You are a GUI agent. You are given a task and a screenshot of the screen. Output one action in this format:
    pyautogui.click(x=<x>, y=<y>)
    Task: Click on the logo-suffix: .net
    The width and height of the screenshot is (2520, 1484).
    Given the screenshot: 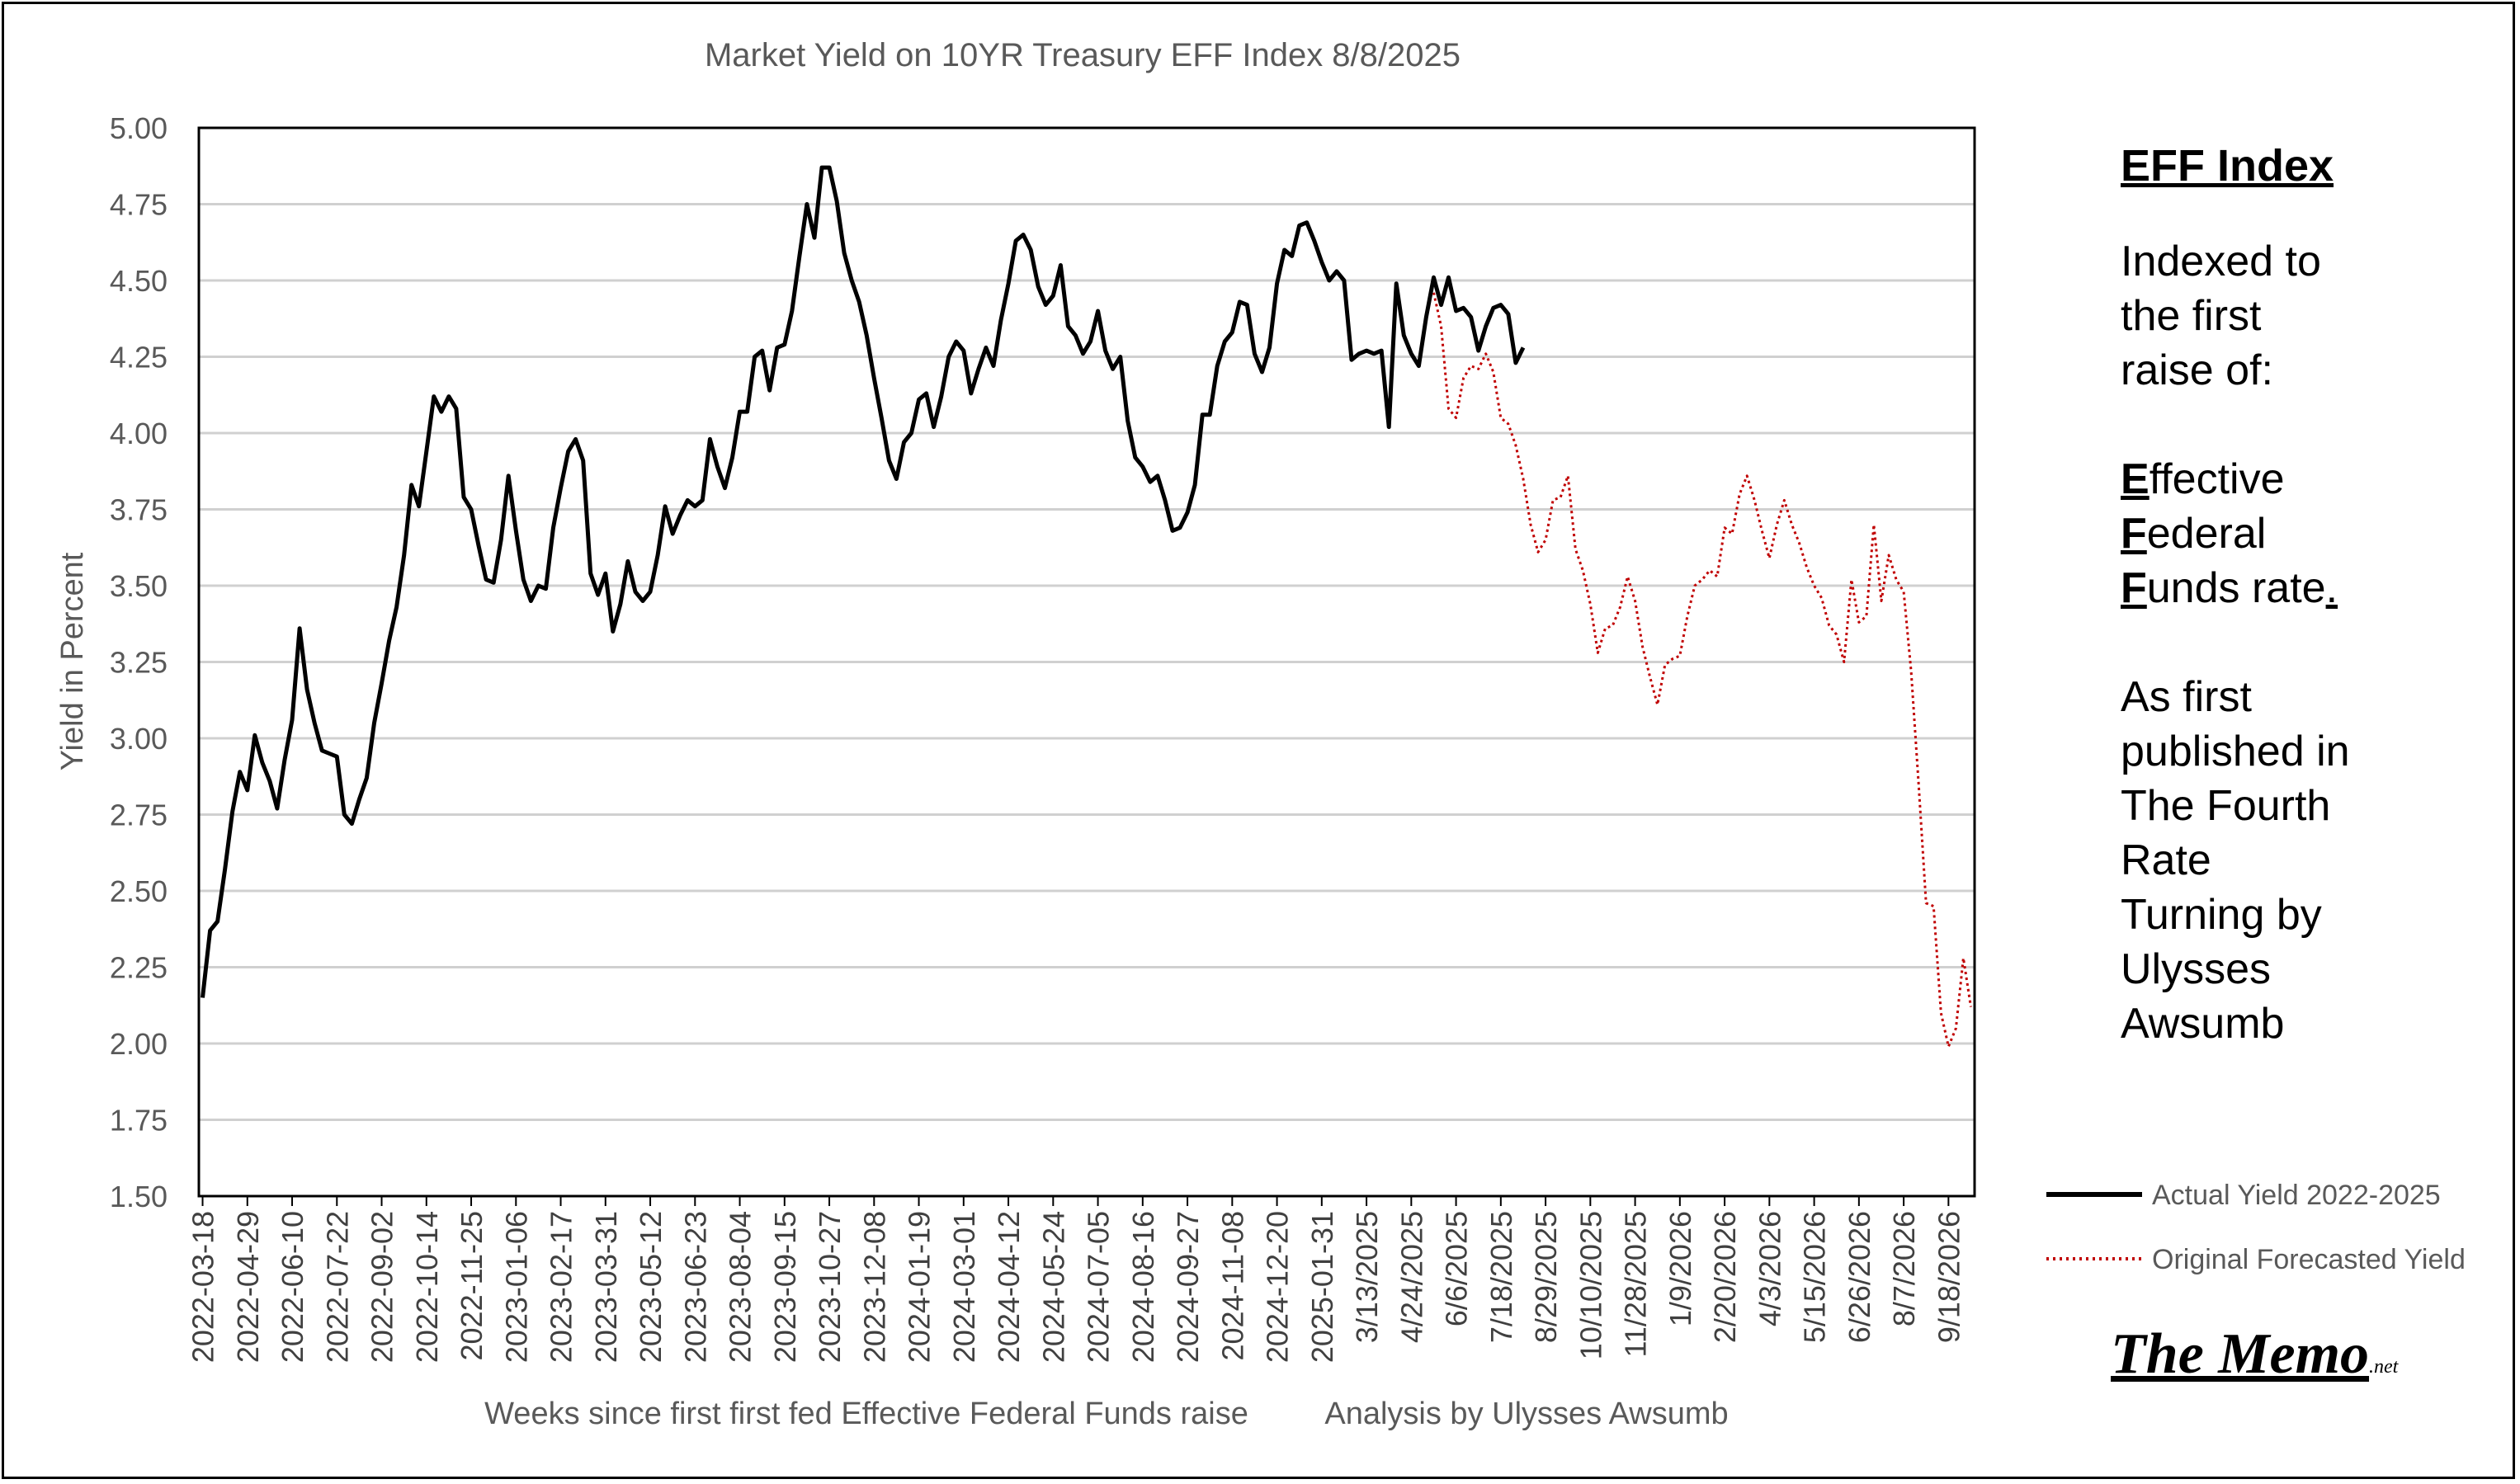 What is the action you would take?
    pyautogui.click(x=2384, y=1367)
    